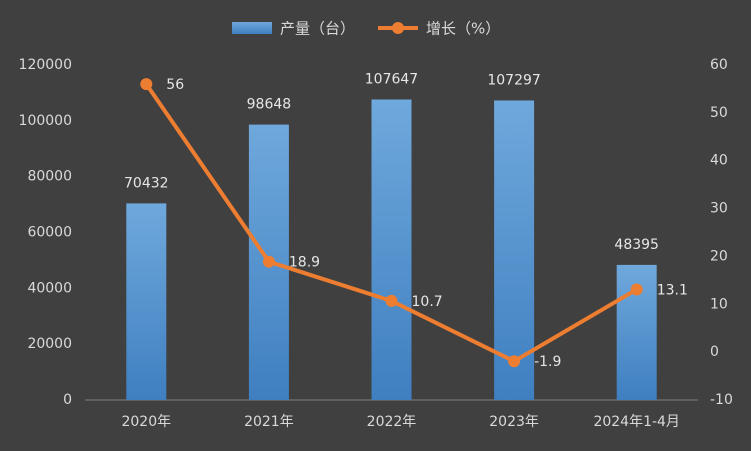  I want to click on data-label: -1.9, so click(547, 362).